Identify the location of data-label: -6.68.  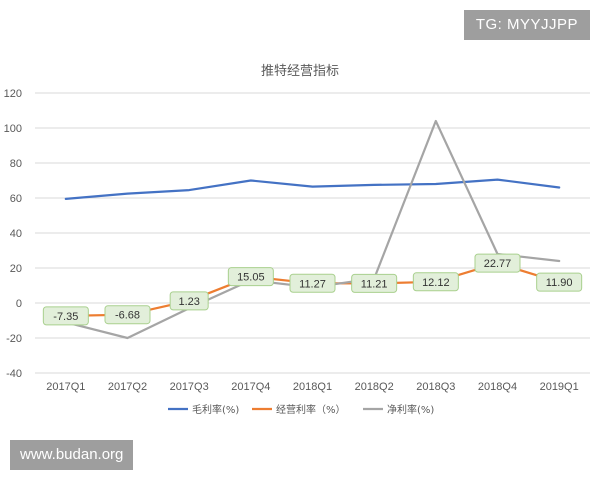
(127, 316).